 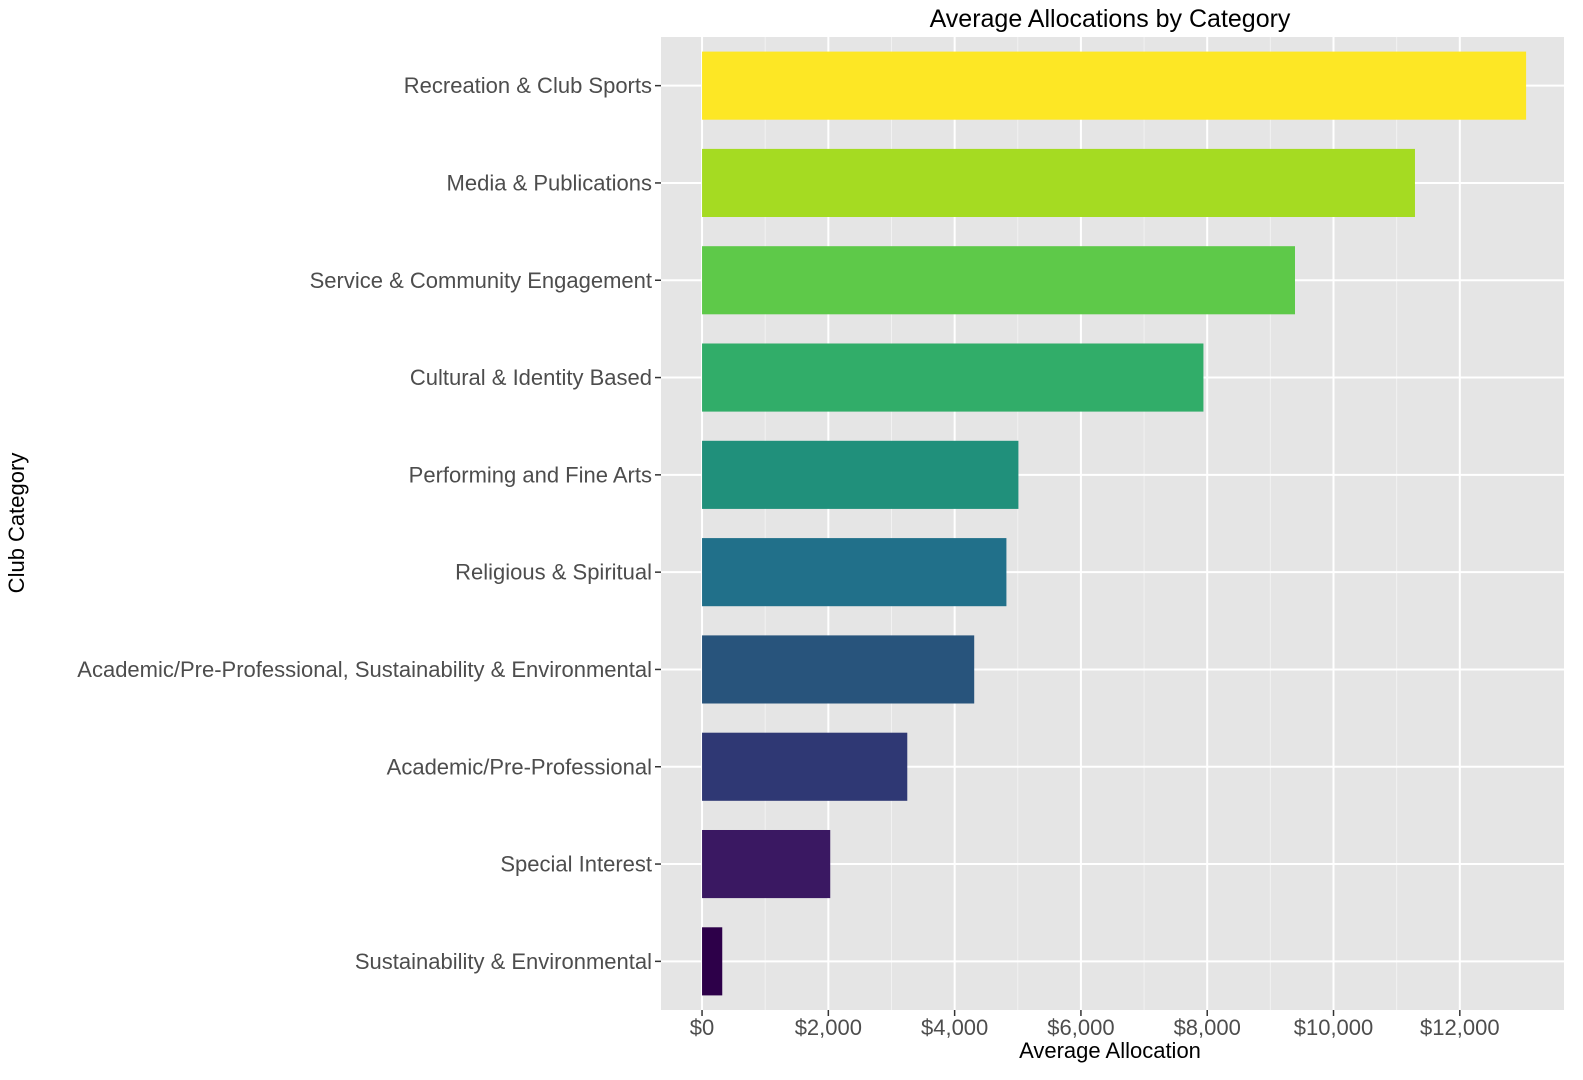 I want to click on x-axis: $0 $2,000 $4,000 $6,000 $8,000 $10,000 $12,000, so click(x=1095, y=1025).